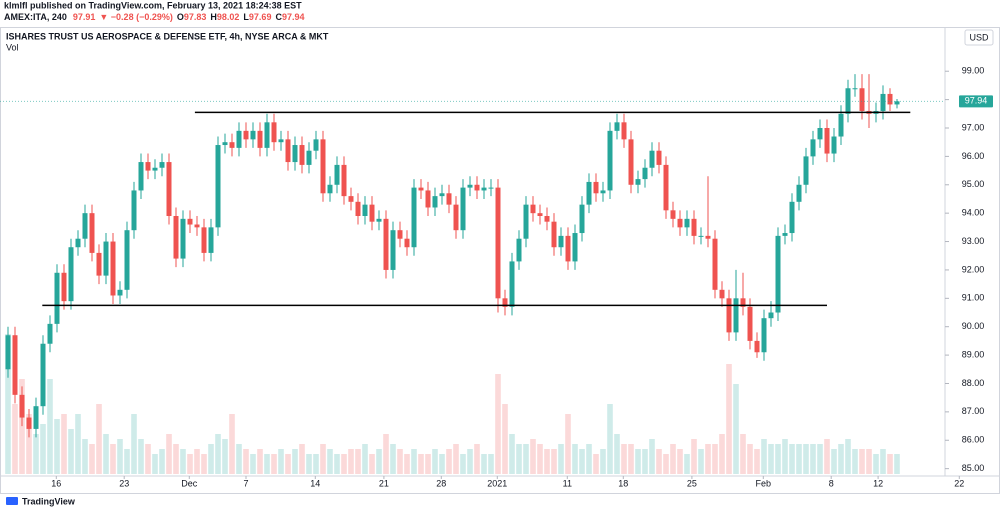 This screenshot has width=1000, height=512. I want to click on last-price-label: 97.94, so click(976, 101).